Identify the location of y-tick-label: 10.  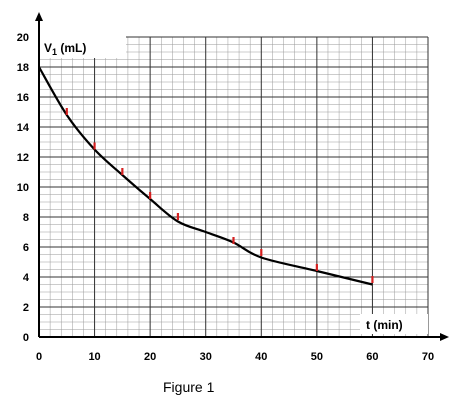
(23, 188).